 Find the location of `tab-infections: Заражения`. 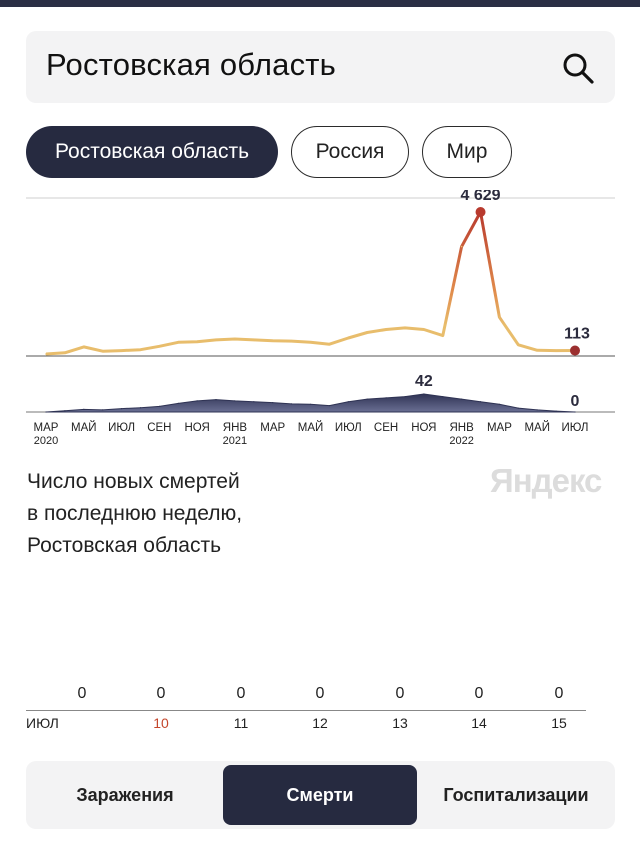

tab-infections: Заражения is located at coordinates (125, 795).